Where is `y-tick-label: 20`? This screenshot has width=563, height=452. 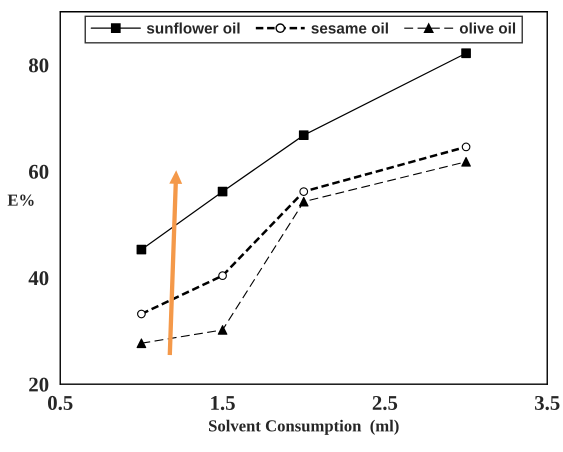 y-tick-label: 20 is located at coordinates (38, 385).